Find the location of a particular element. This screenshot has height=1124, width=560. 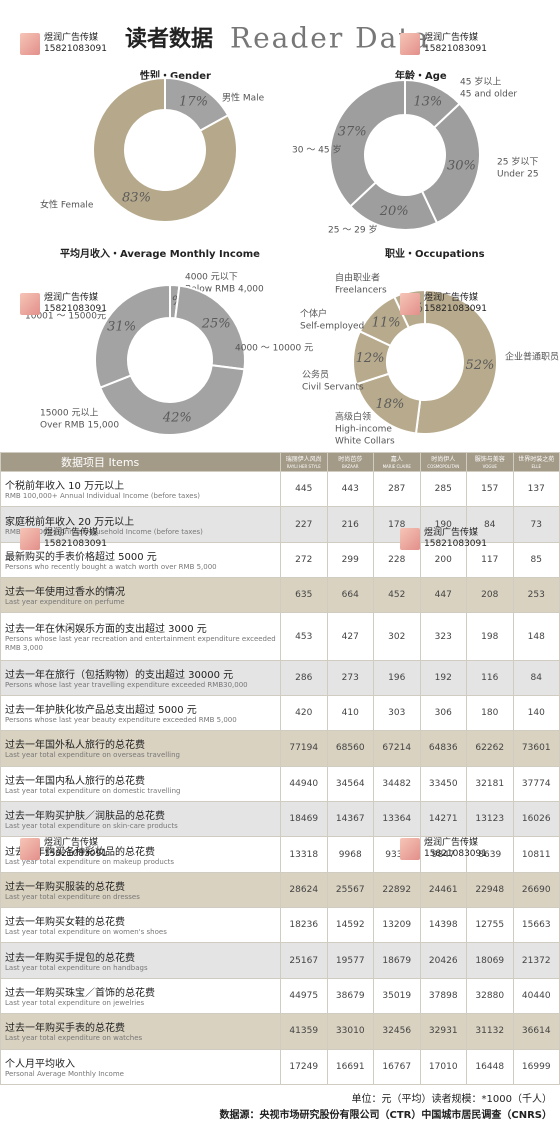

table-cell: 302 is located at coordinates (397, 636).